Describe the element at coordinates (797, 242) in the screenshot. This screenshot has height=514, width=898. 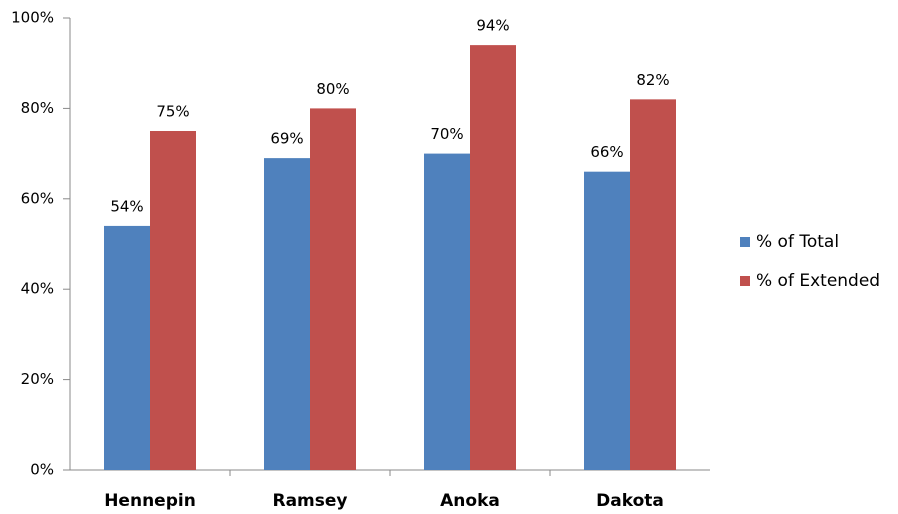
I see `legend-label: % of Total` at that location.